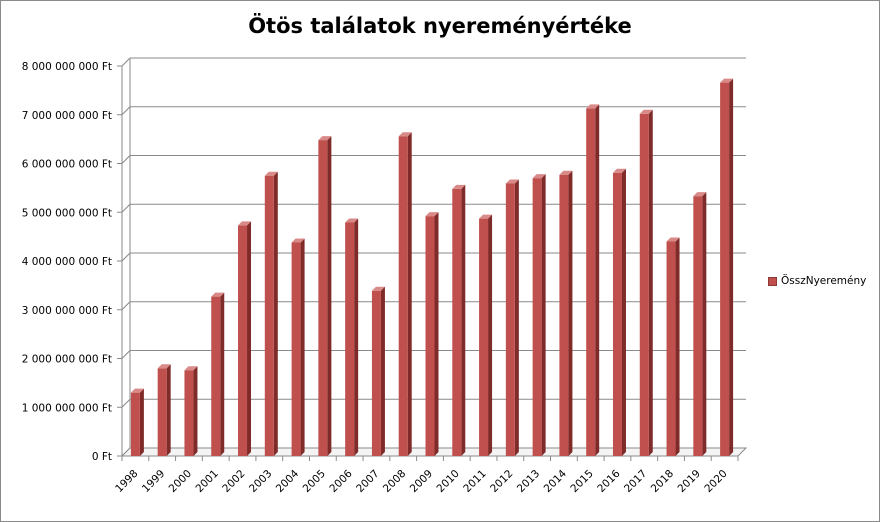 This screenshot has height=522, width=880. What do you see at coordinates (581, 481) in the screenshot?
I see `x-tick-label: 2015` at bounding box center [581, 481].